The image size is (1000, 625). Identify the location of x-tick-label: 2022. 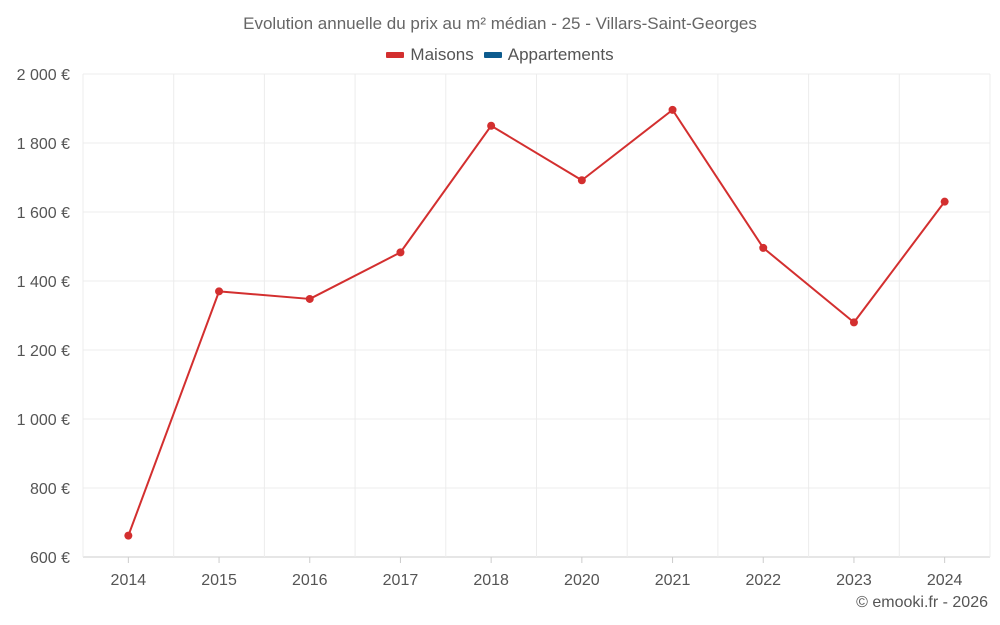
(763, 580).